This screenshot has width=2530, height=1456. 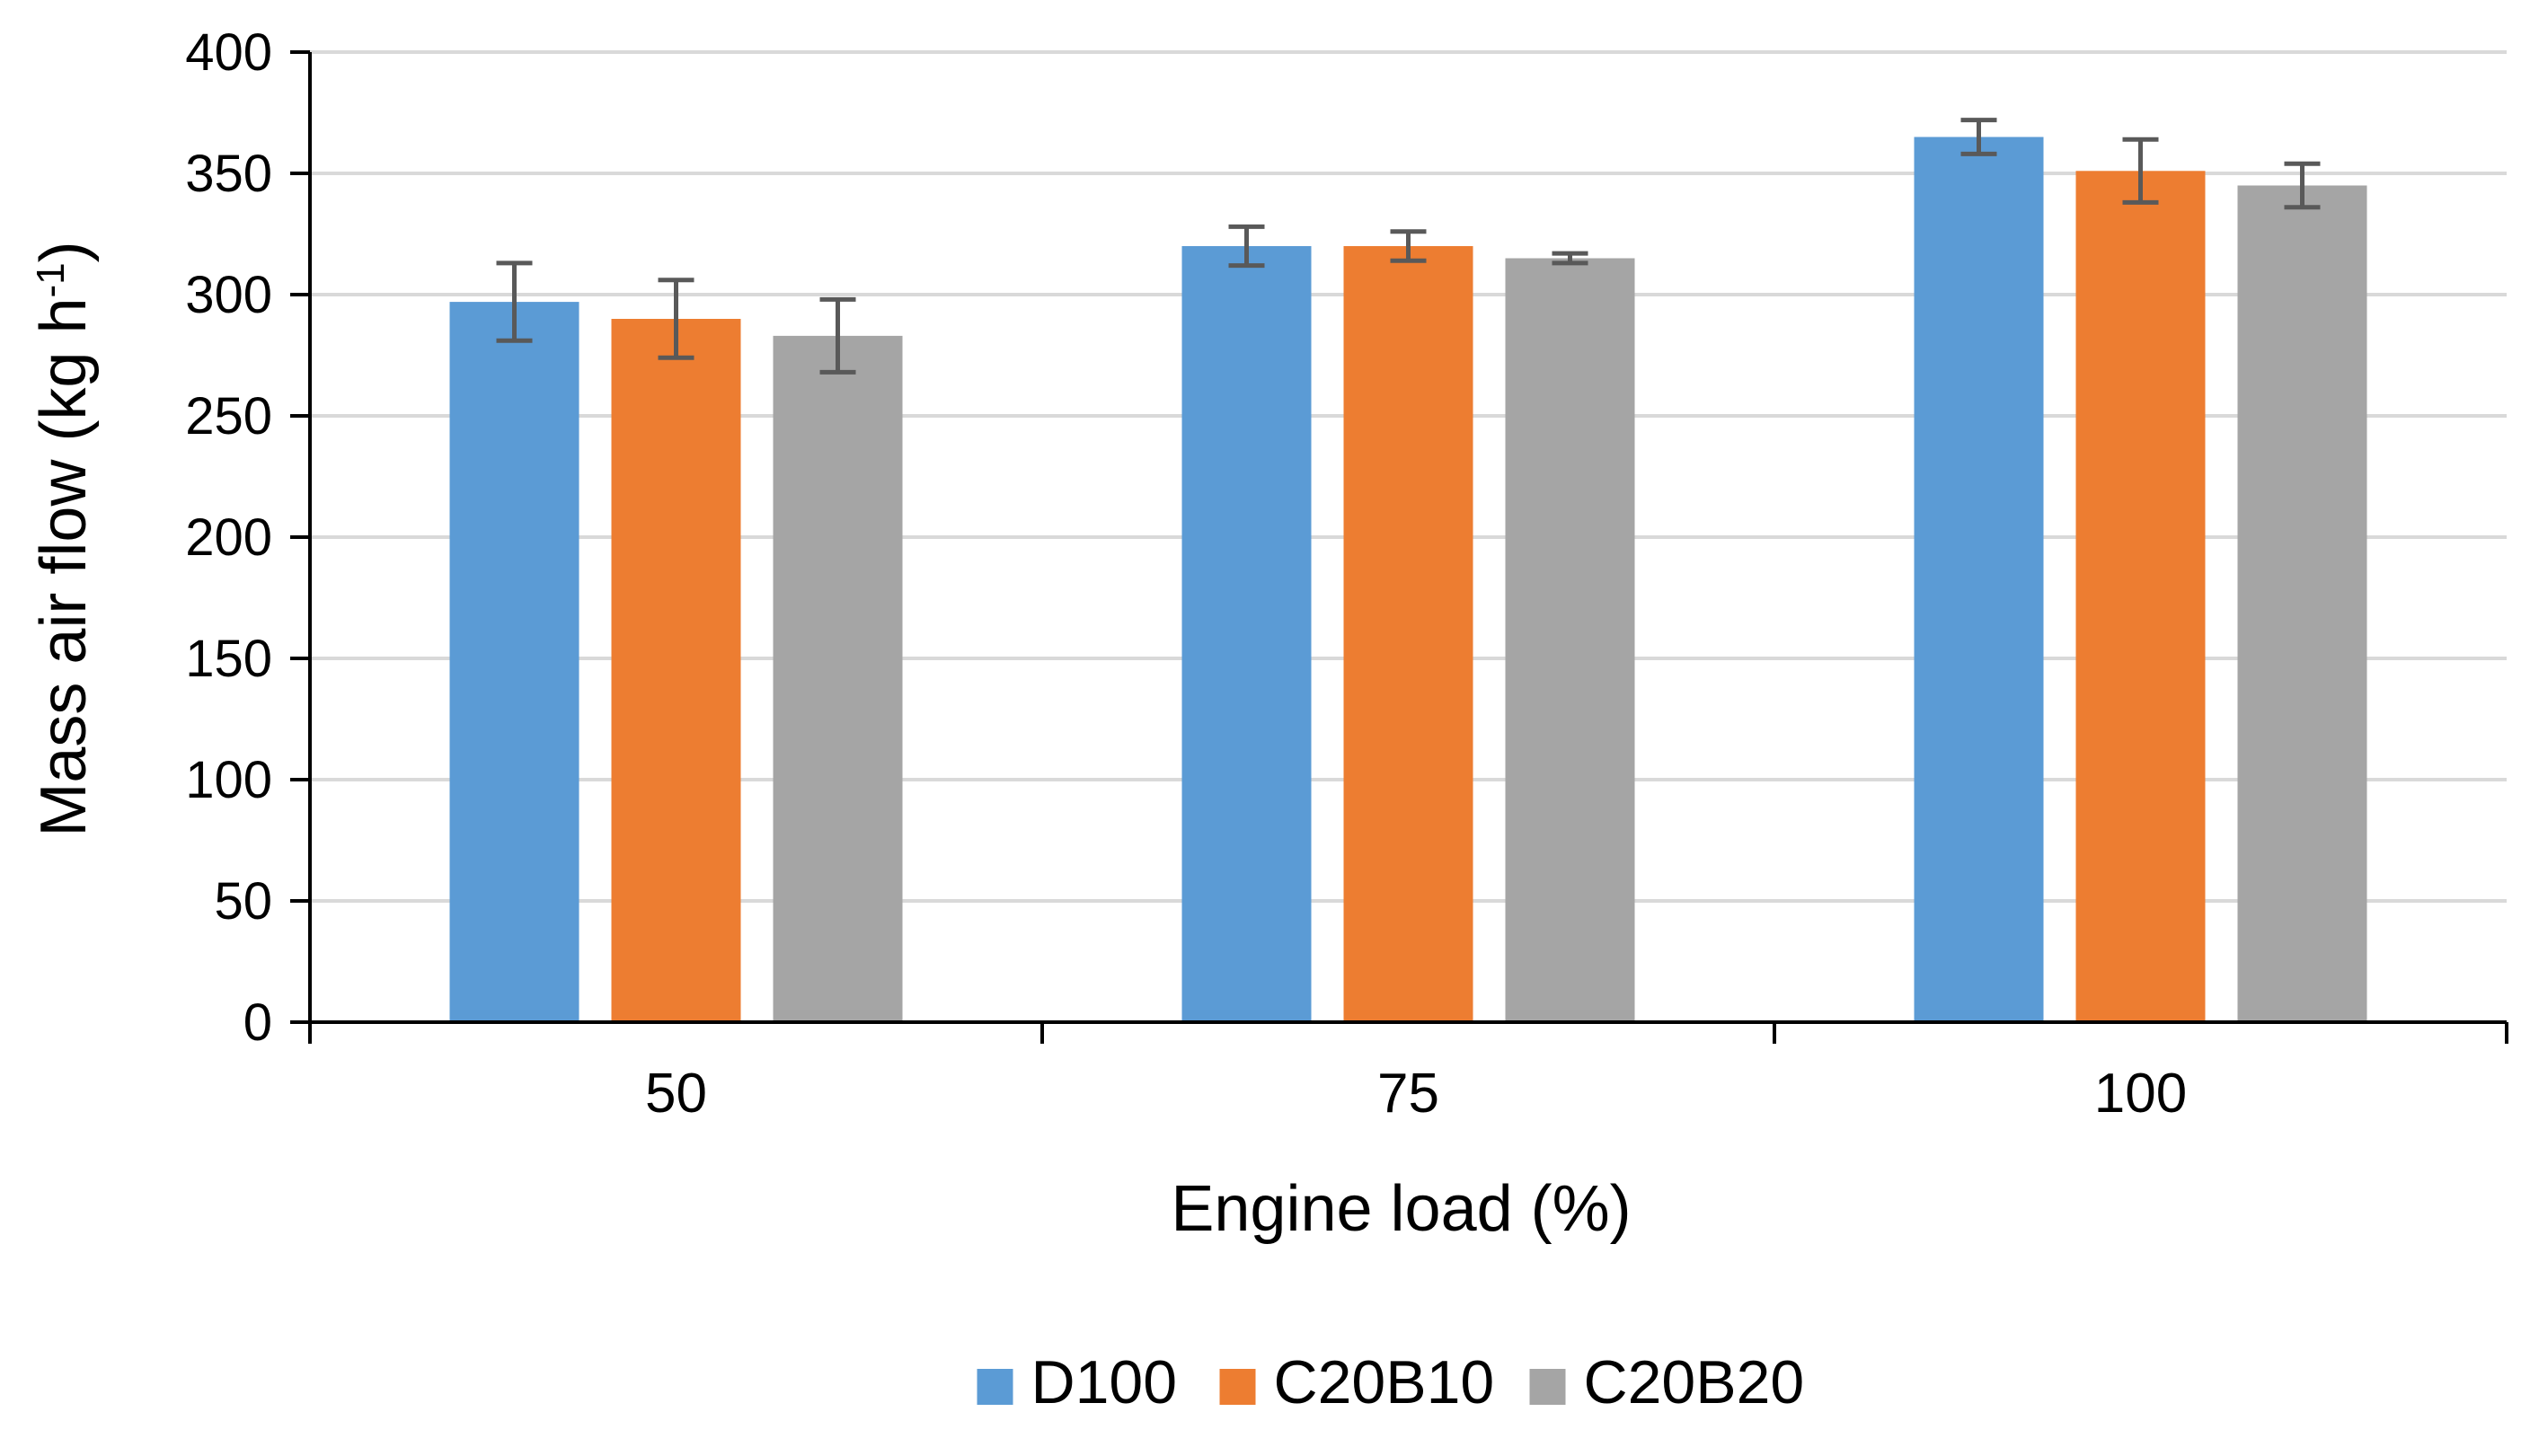 I want to click on y-axis-title-superscript: -1, so click(x=51, y=279).